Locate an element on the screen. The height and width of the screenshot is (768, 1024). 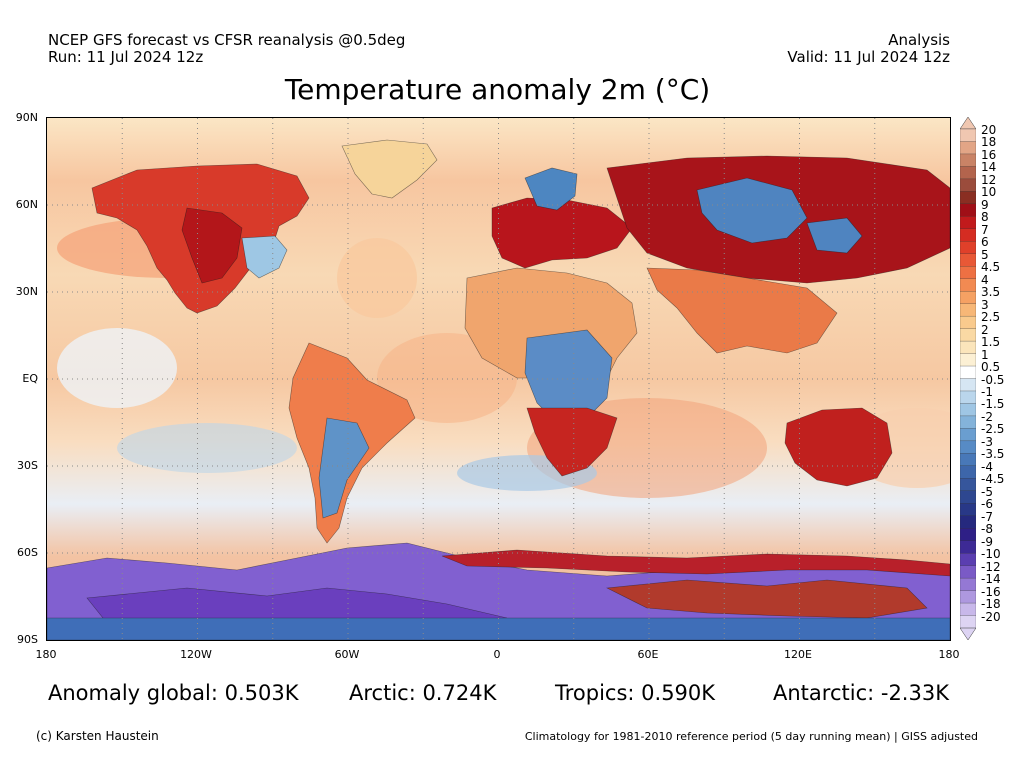
southern-ocean-hot is located at coordinates (695, 563).